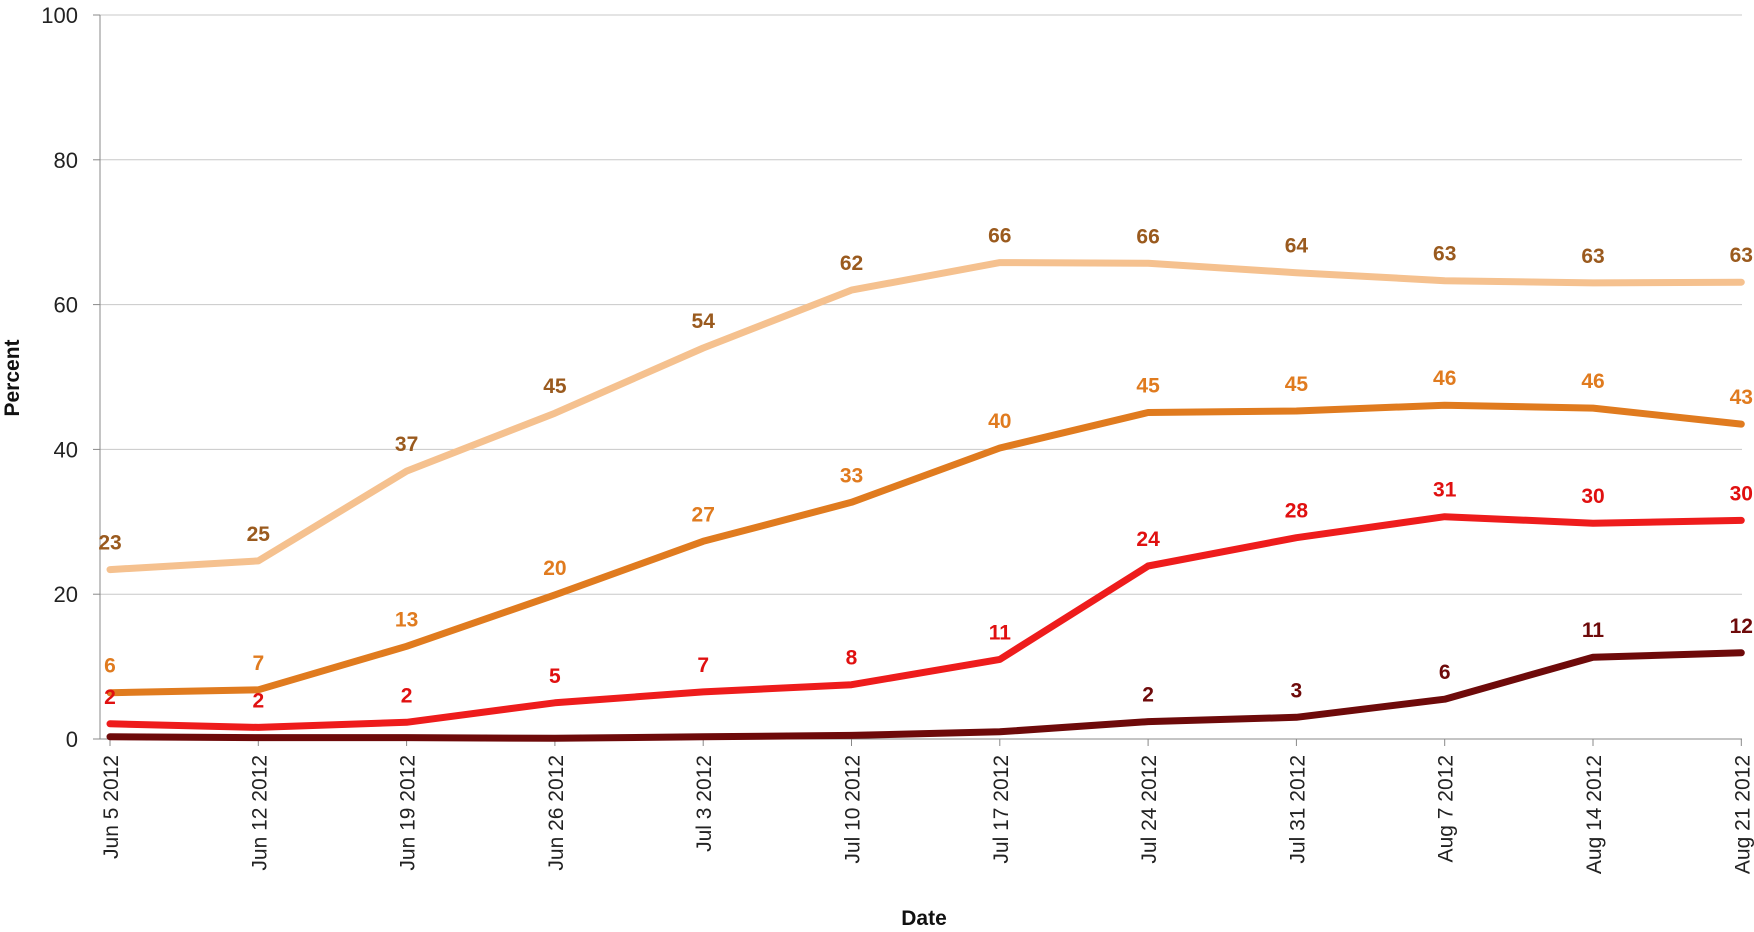  What do you see at coordinates (111, 807) in the screenshot?
I see `x-tick-label: Jun 5 2012` at bounding box center [111, 807].